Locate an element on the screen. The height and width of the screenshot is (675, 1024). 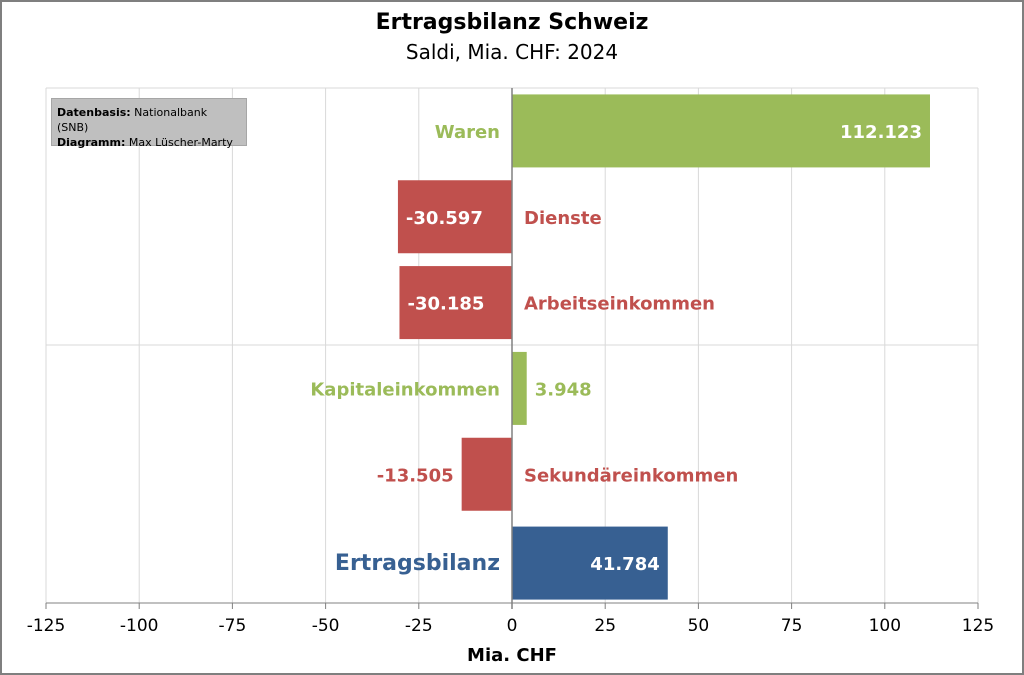
category-label: Arbeitseinkommen is located at coordinates (619, 304).